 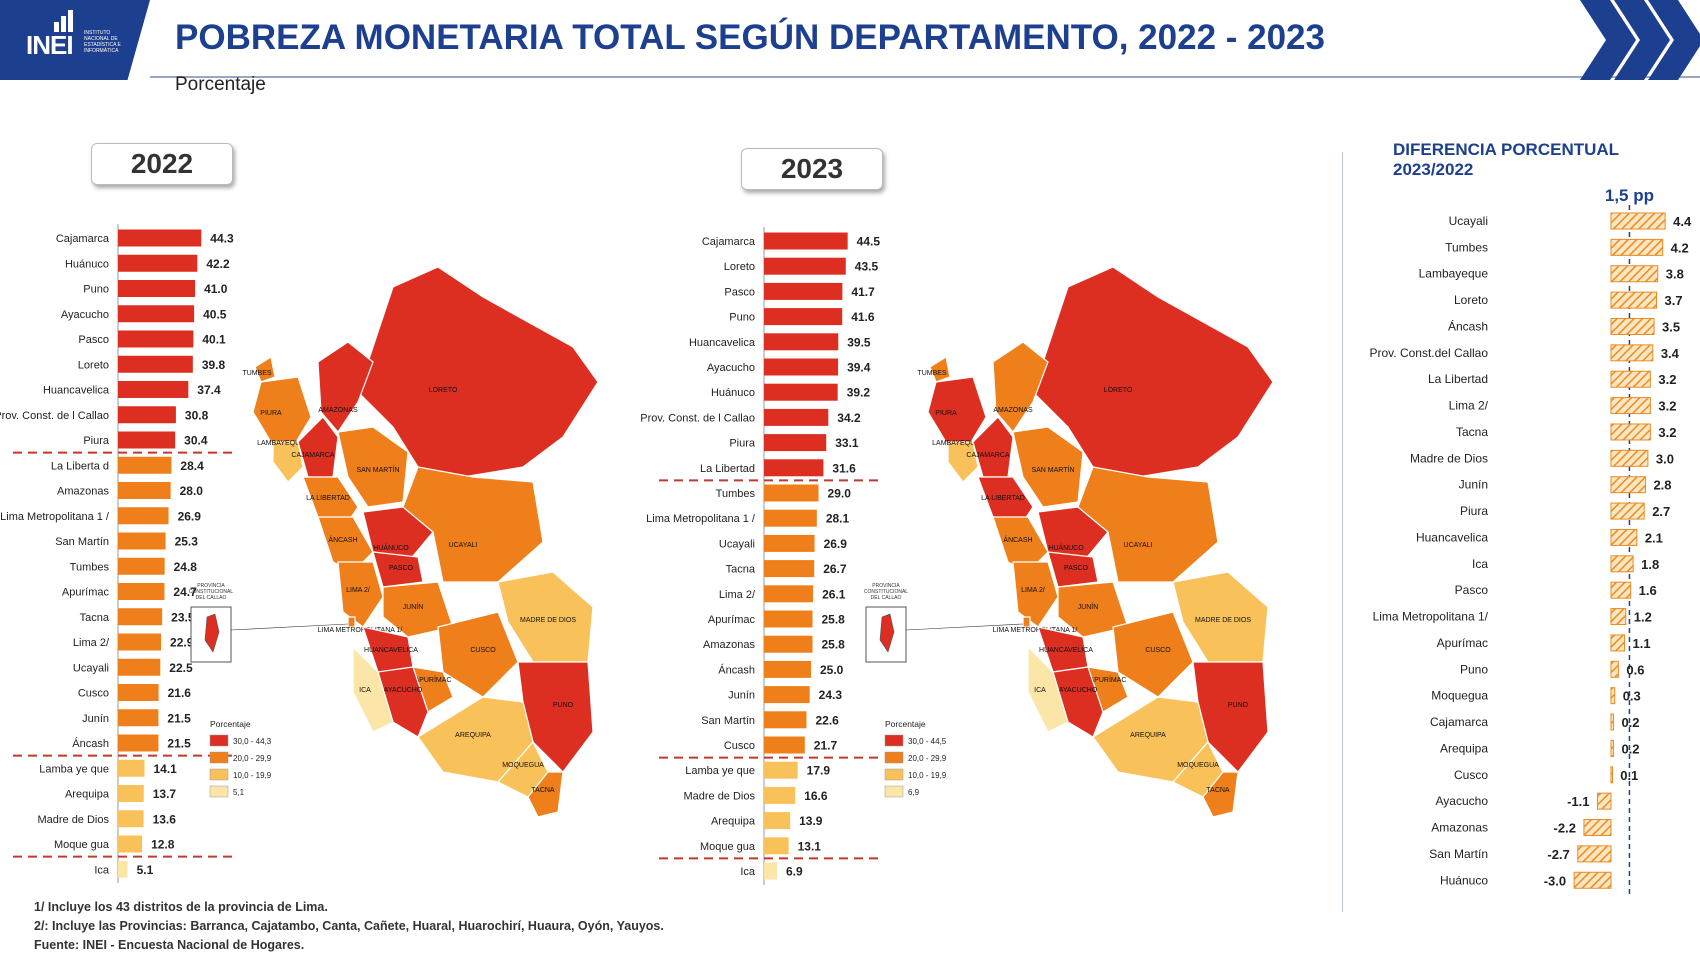 What do you see at coordinates (257, 373) in the screenshot?
I see `map-region-label: TUMBES` at bounding box center [257, 373].